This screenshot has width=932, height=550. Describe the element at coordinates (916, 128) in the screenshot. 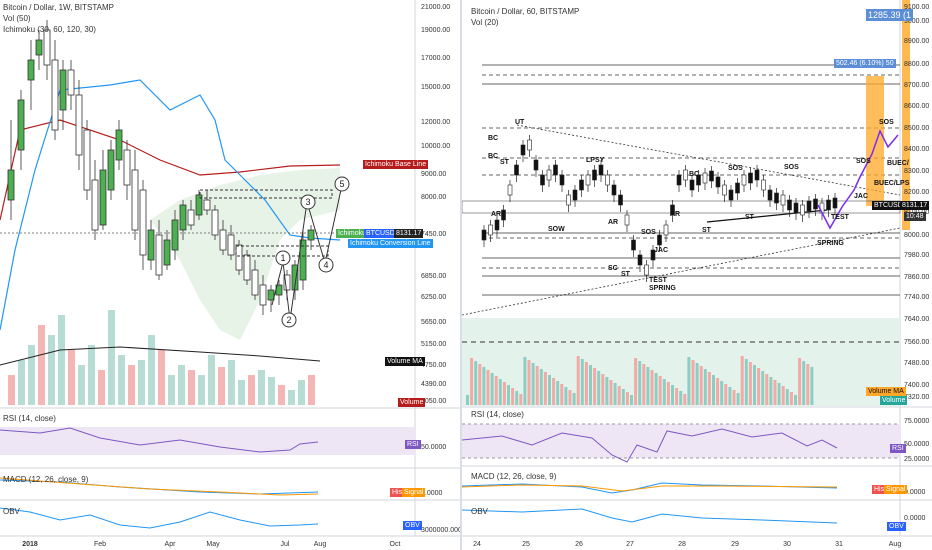

I see `price-tick-label: 8500.00` at that location.